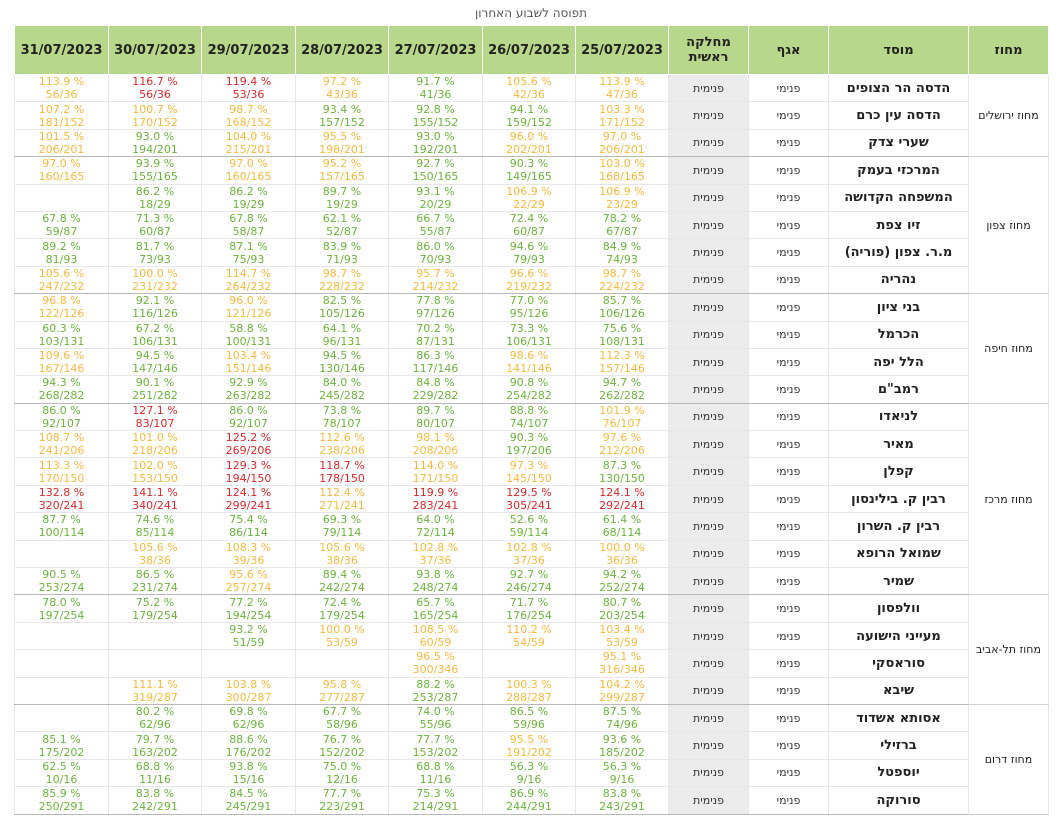 The image size is (1057, 828). I want to click on occupancy-cell: 79.7 % 163/202, so click(155, 745).